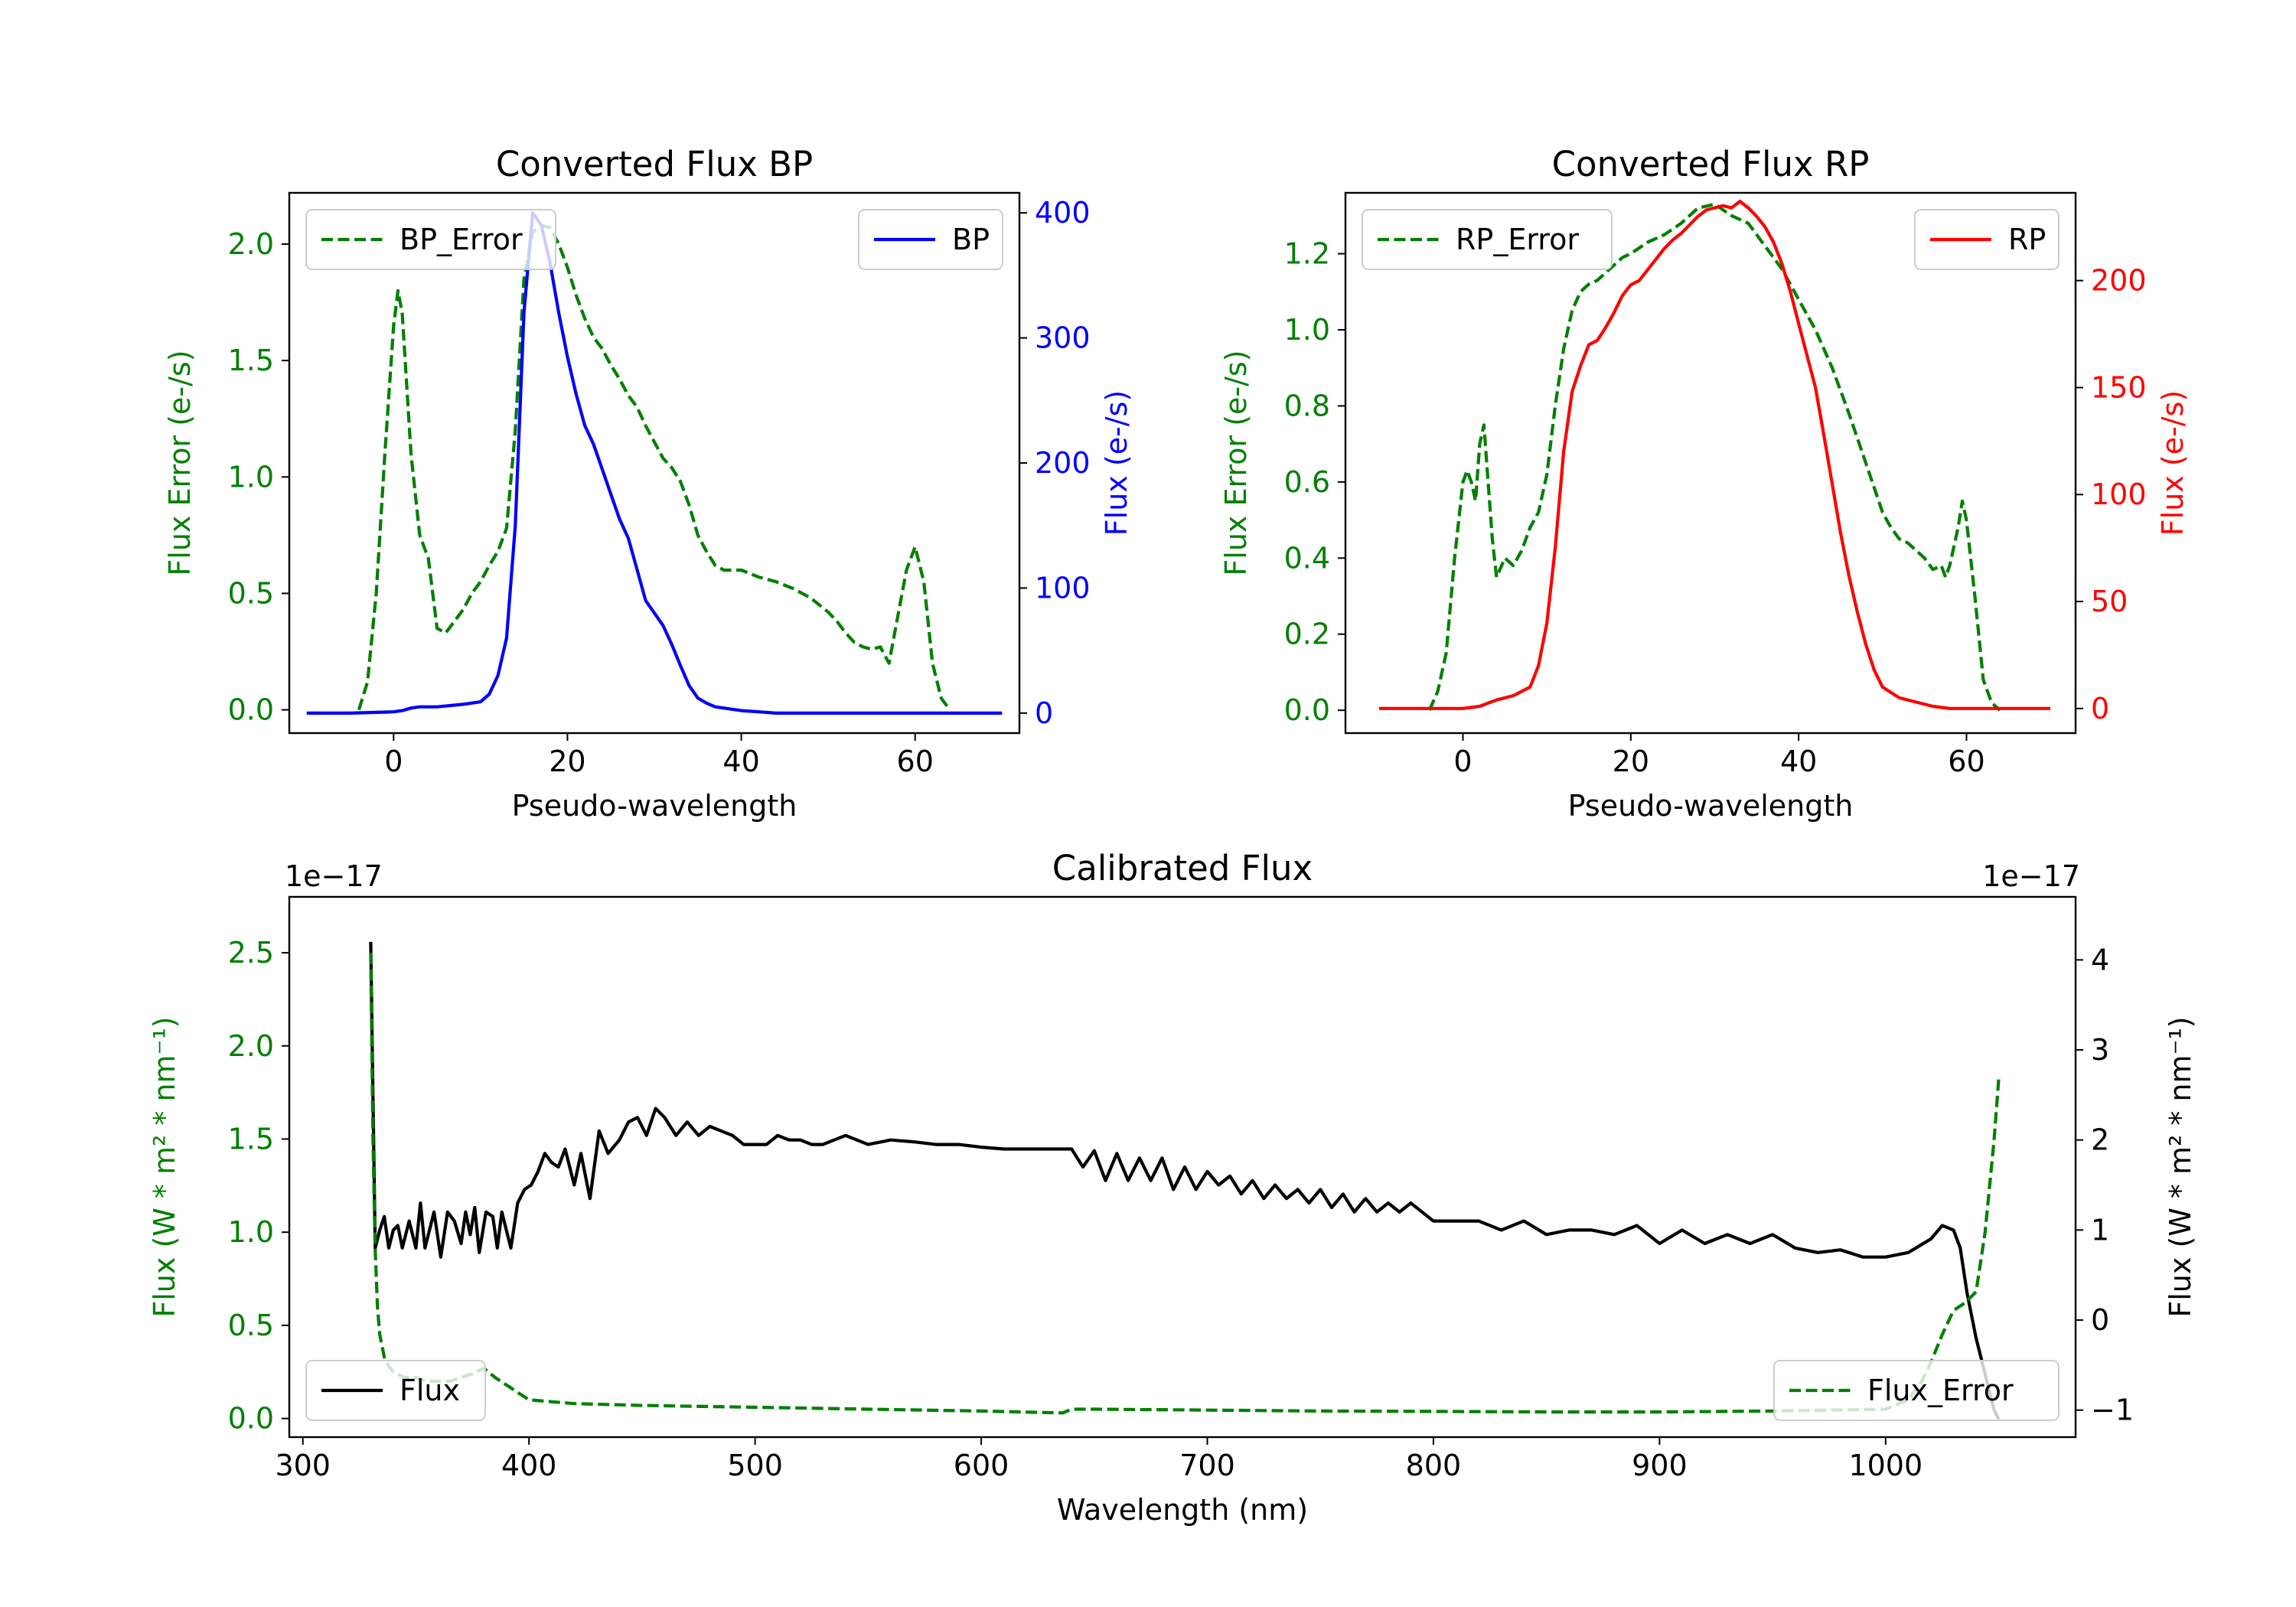 This screenshot has width=2296, height=1607. I want to click on bp-series-group, so click(654, 463).